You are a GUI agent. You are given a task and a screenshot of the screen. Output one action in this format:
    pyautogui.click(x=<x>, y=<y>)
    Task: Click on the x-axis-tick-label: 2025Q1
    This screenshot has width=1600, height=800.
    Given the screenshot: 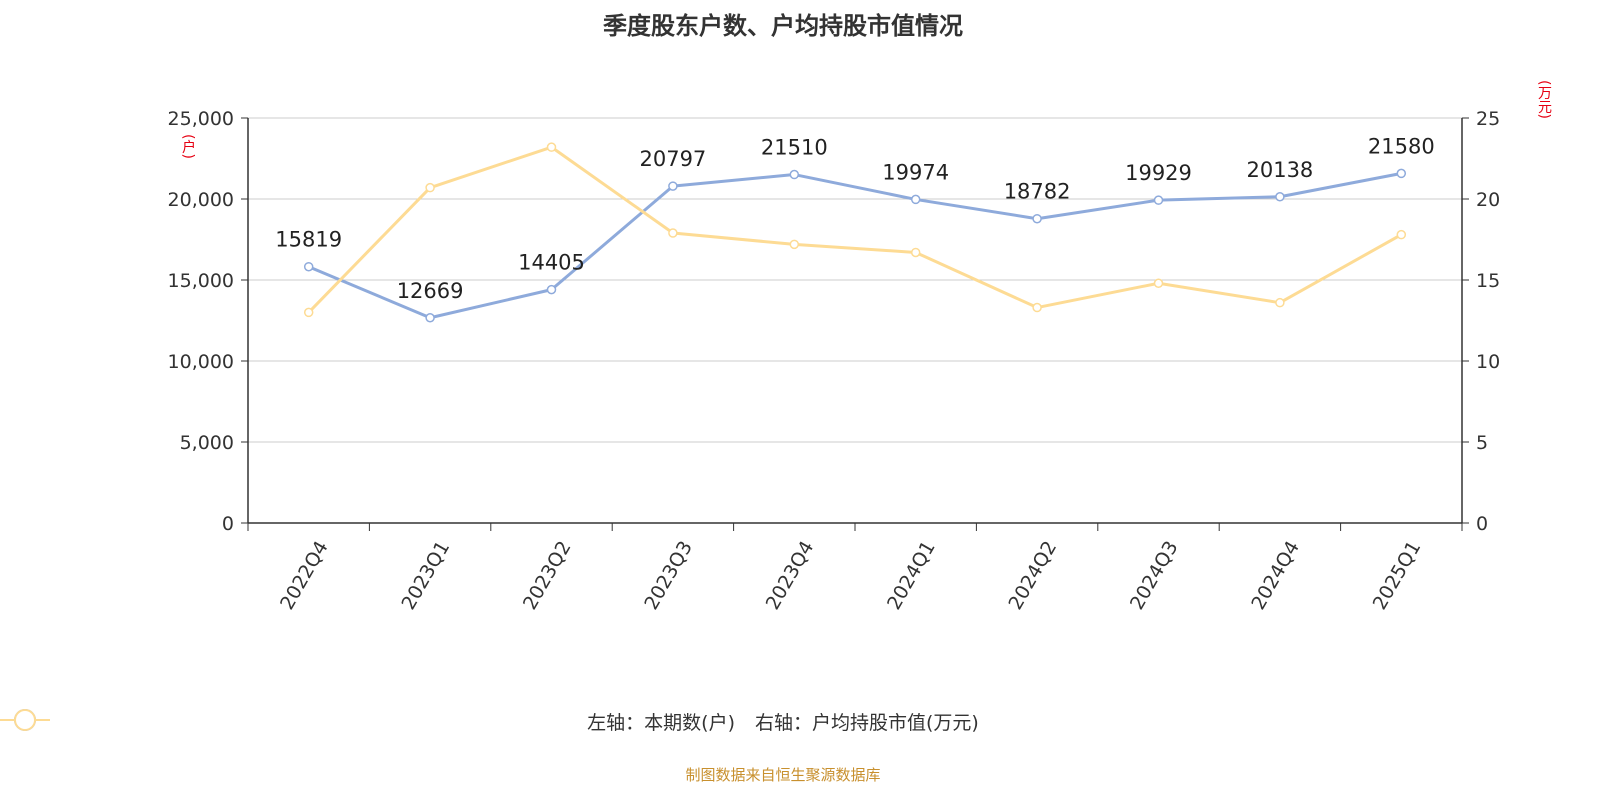 What is the action you would take?
    pyautogui.click(x=1397, y=575)
    